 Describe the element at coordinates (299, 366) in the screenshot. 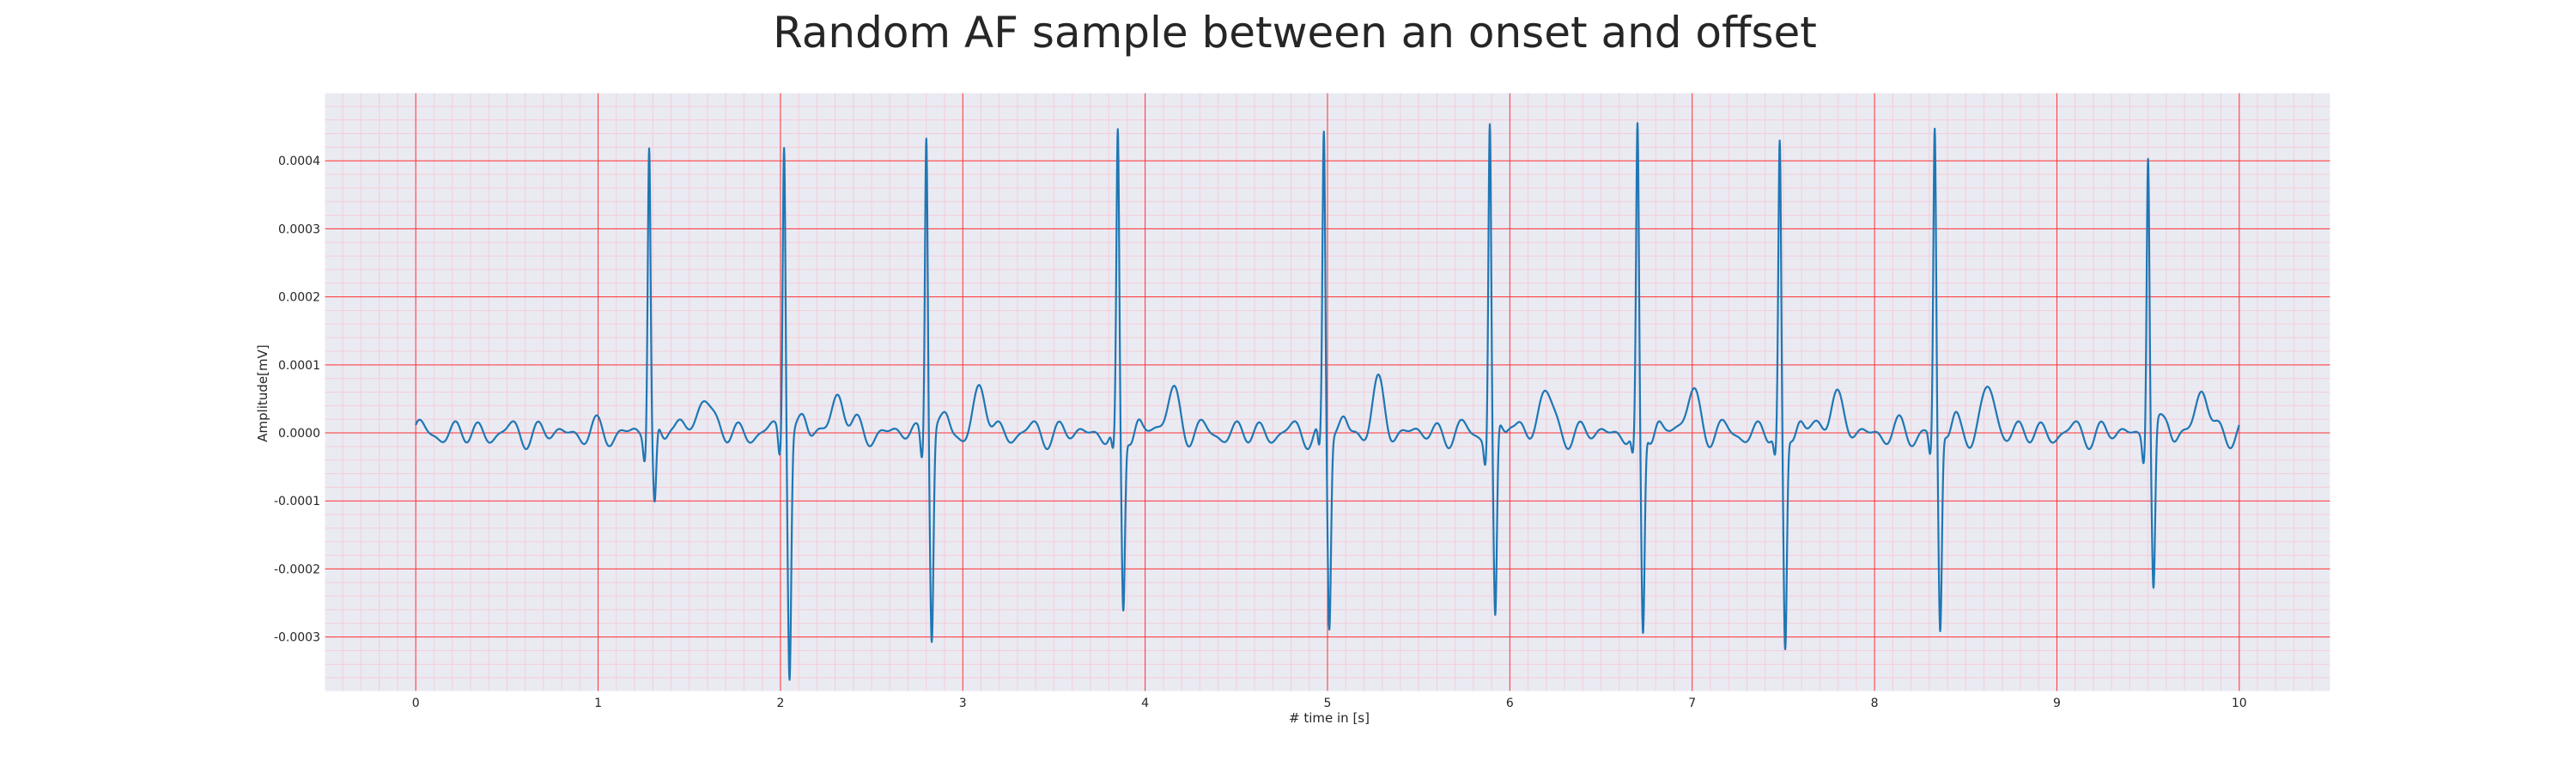

I see `y-tick-label: 0.0001` at that location.